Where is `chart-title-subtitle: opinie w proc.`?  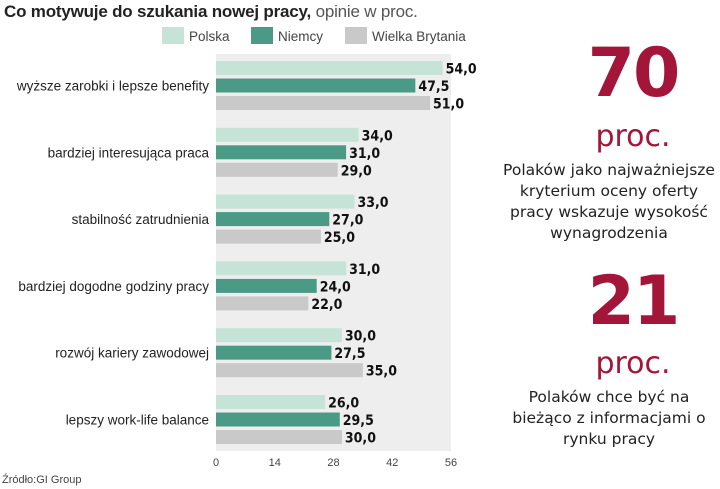
chart-title-subtitle: opinie w proc. is located at coordinates (364, 11).